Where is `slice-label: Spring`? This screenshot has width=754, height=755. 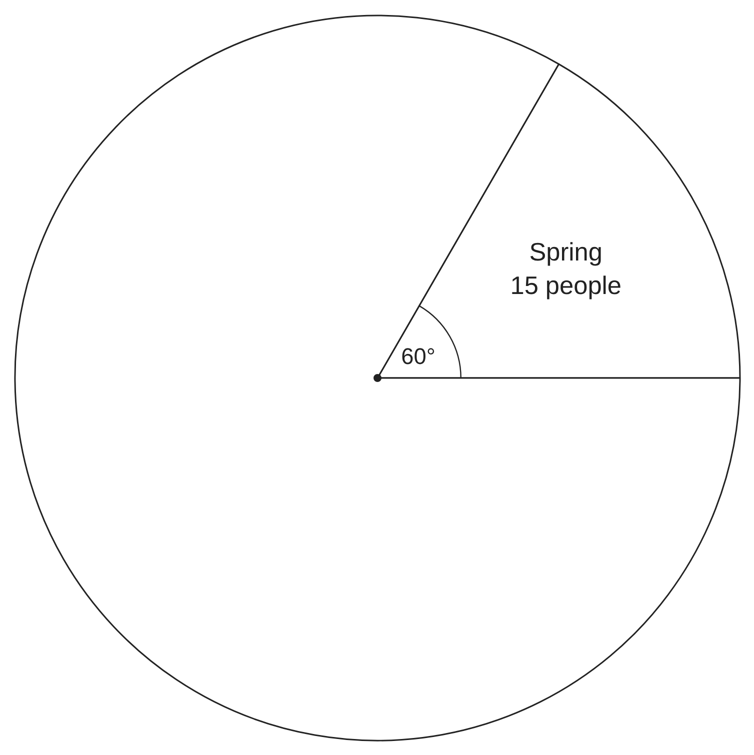 slice-label: Spring is located at coordinates (565, 252).